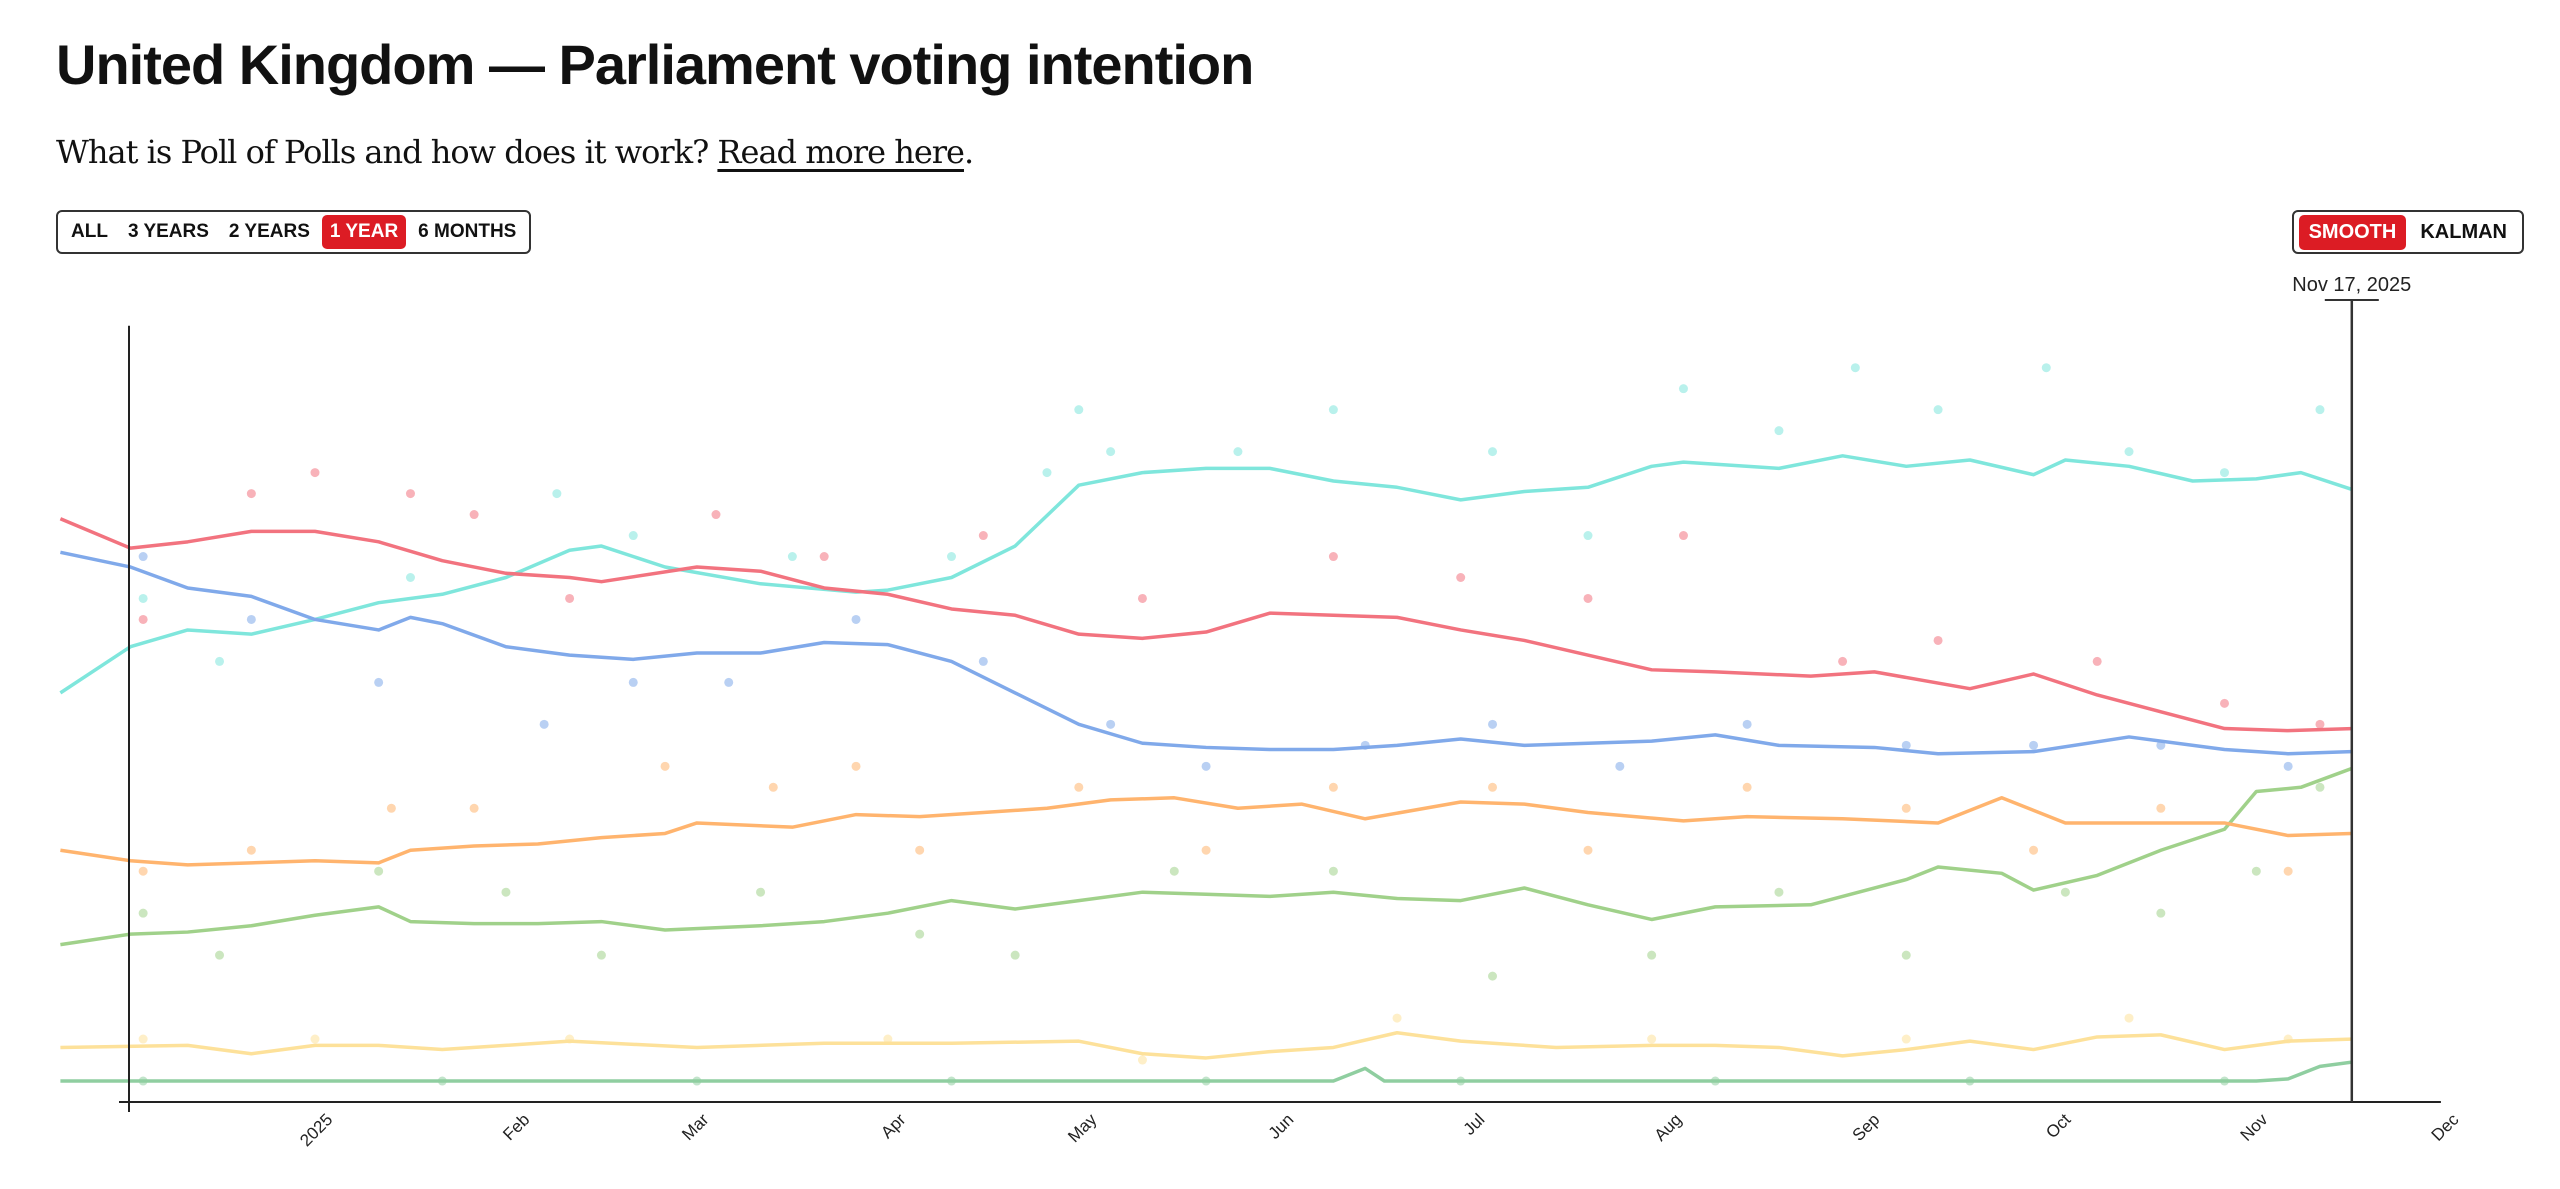  What do you see at coordinates (364, 232) in the screenshot?
I see `range-button-1-year: 1 YEAR` at bounding box center [364, 232].